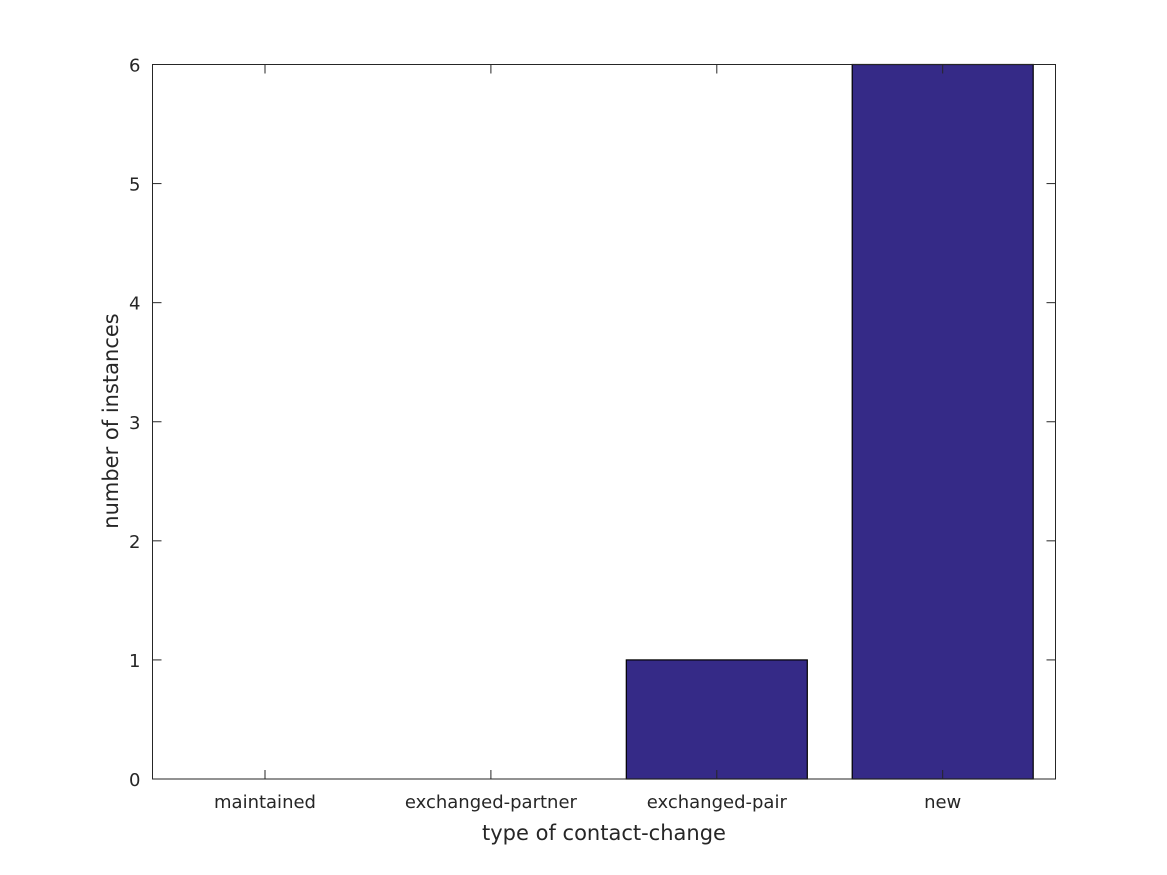 The image size is (1167, 875). I want to click on x-tick-label: new, so click(942, 802).